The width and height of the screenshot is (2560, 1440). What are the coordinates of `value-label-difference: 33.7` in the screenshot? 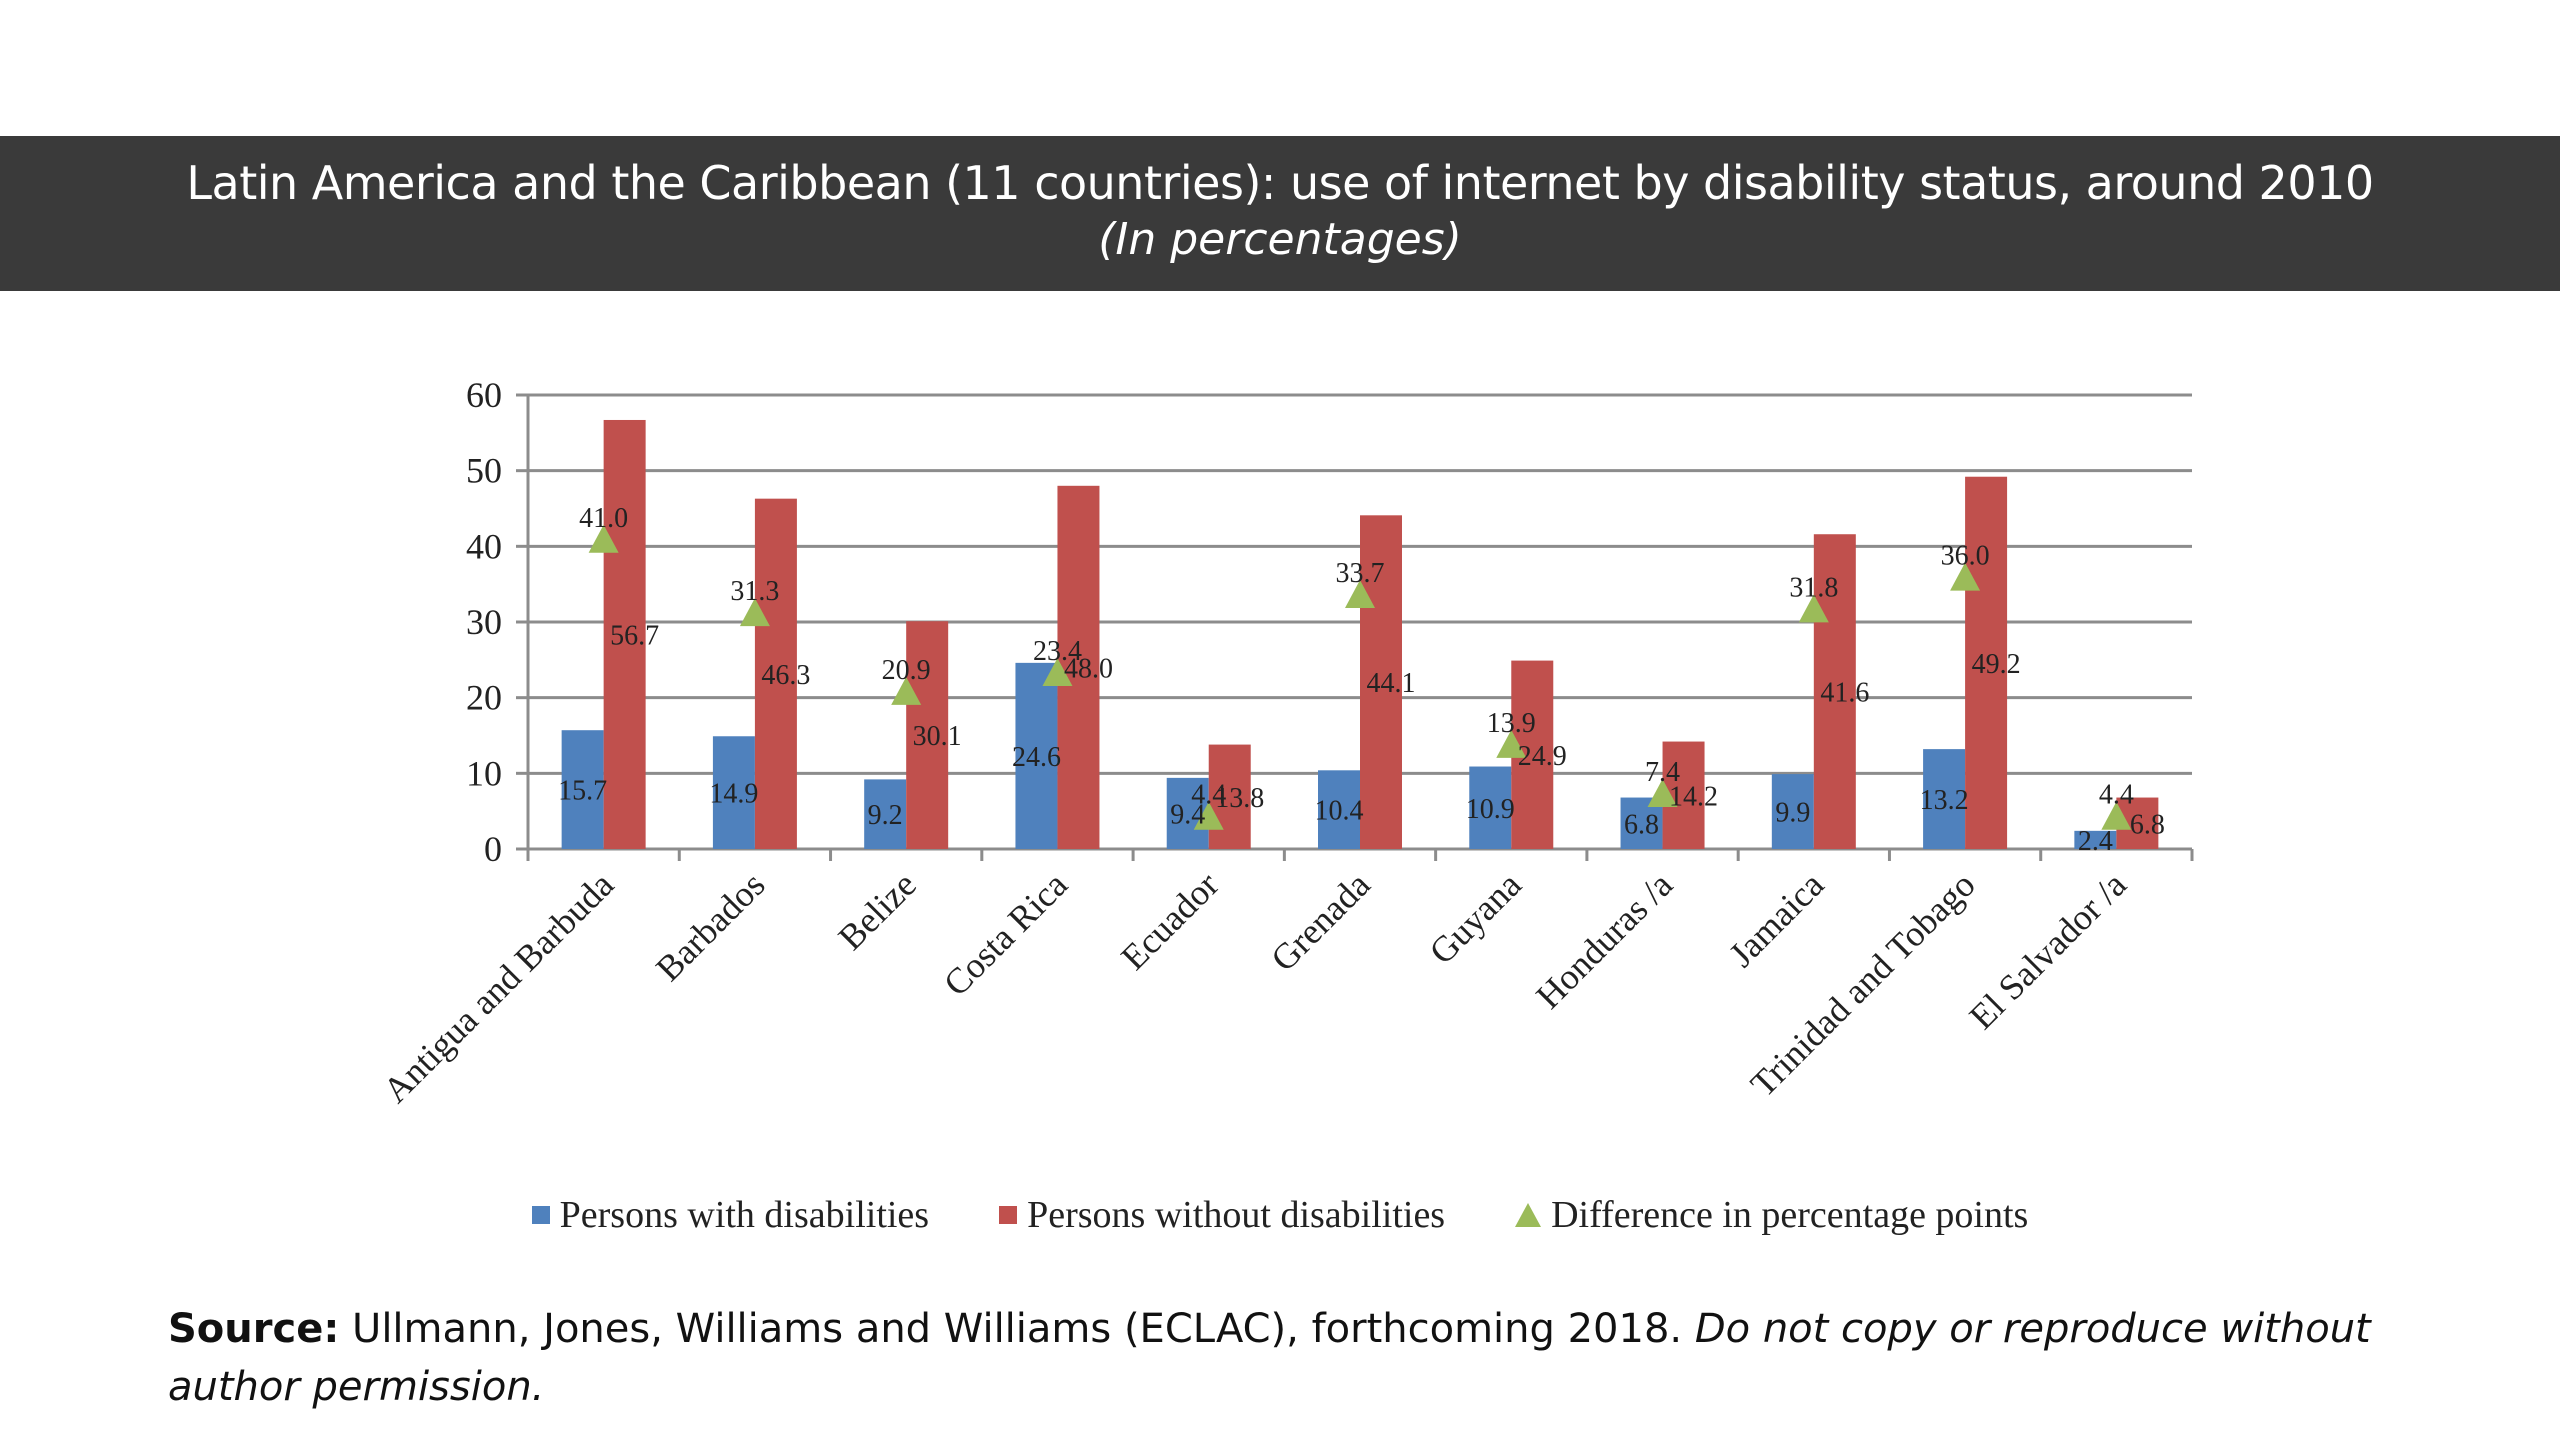 It's located at (1360, 573).